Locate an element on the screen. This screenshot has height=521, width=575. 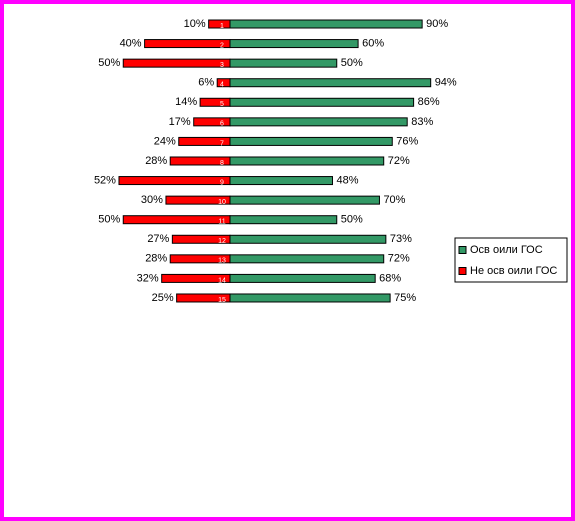
value-label: 27% is located at coordinates (158, 239).